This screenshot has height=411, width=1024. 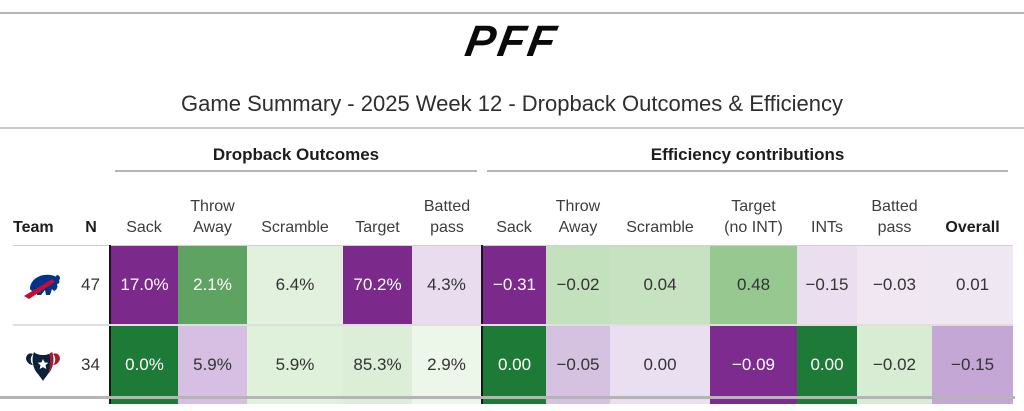 What do you see at coordinates (91, 285) in the screenshot?
I see `n-value-bills: 47` at bounding box center [91, 285].